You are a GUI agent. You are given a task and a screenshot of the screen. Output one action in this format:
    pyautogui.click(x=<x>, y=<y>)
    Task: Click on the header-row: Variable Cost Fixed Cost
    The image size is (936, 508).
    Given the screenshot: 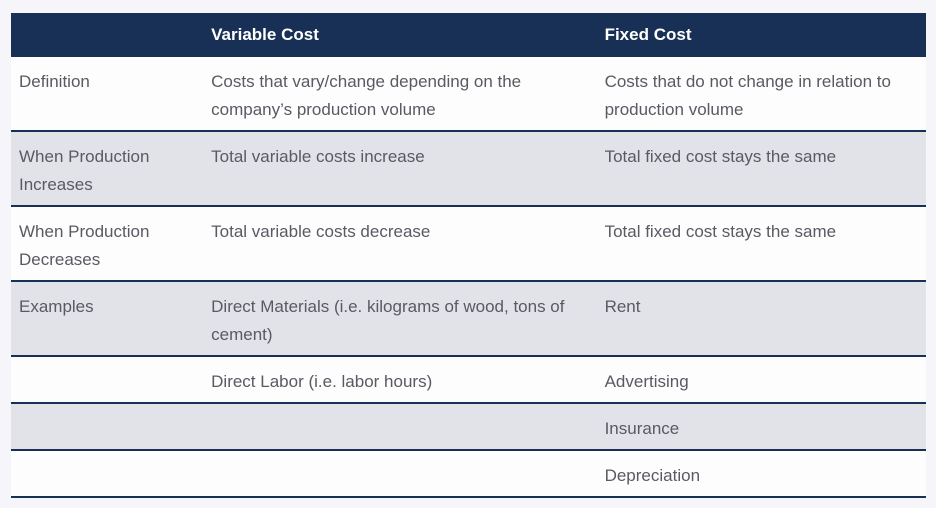 What is the action you would take?
    pyautogui.click(x=468, y=35)
    